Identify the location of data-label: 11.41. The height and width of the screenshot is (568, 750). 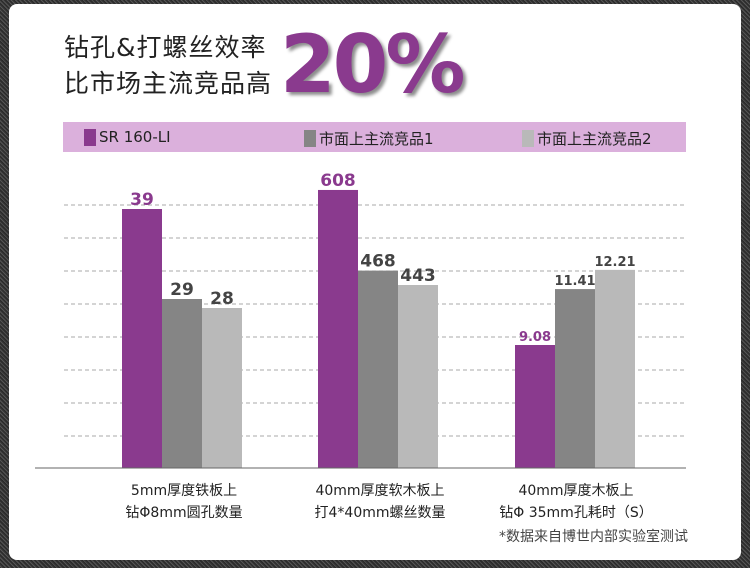
(574, 281).